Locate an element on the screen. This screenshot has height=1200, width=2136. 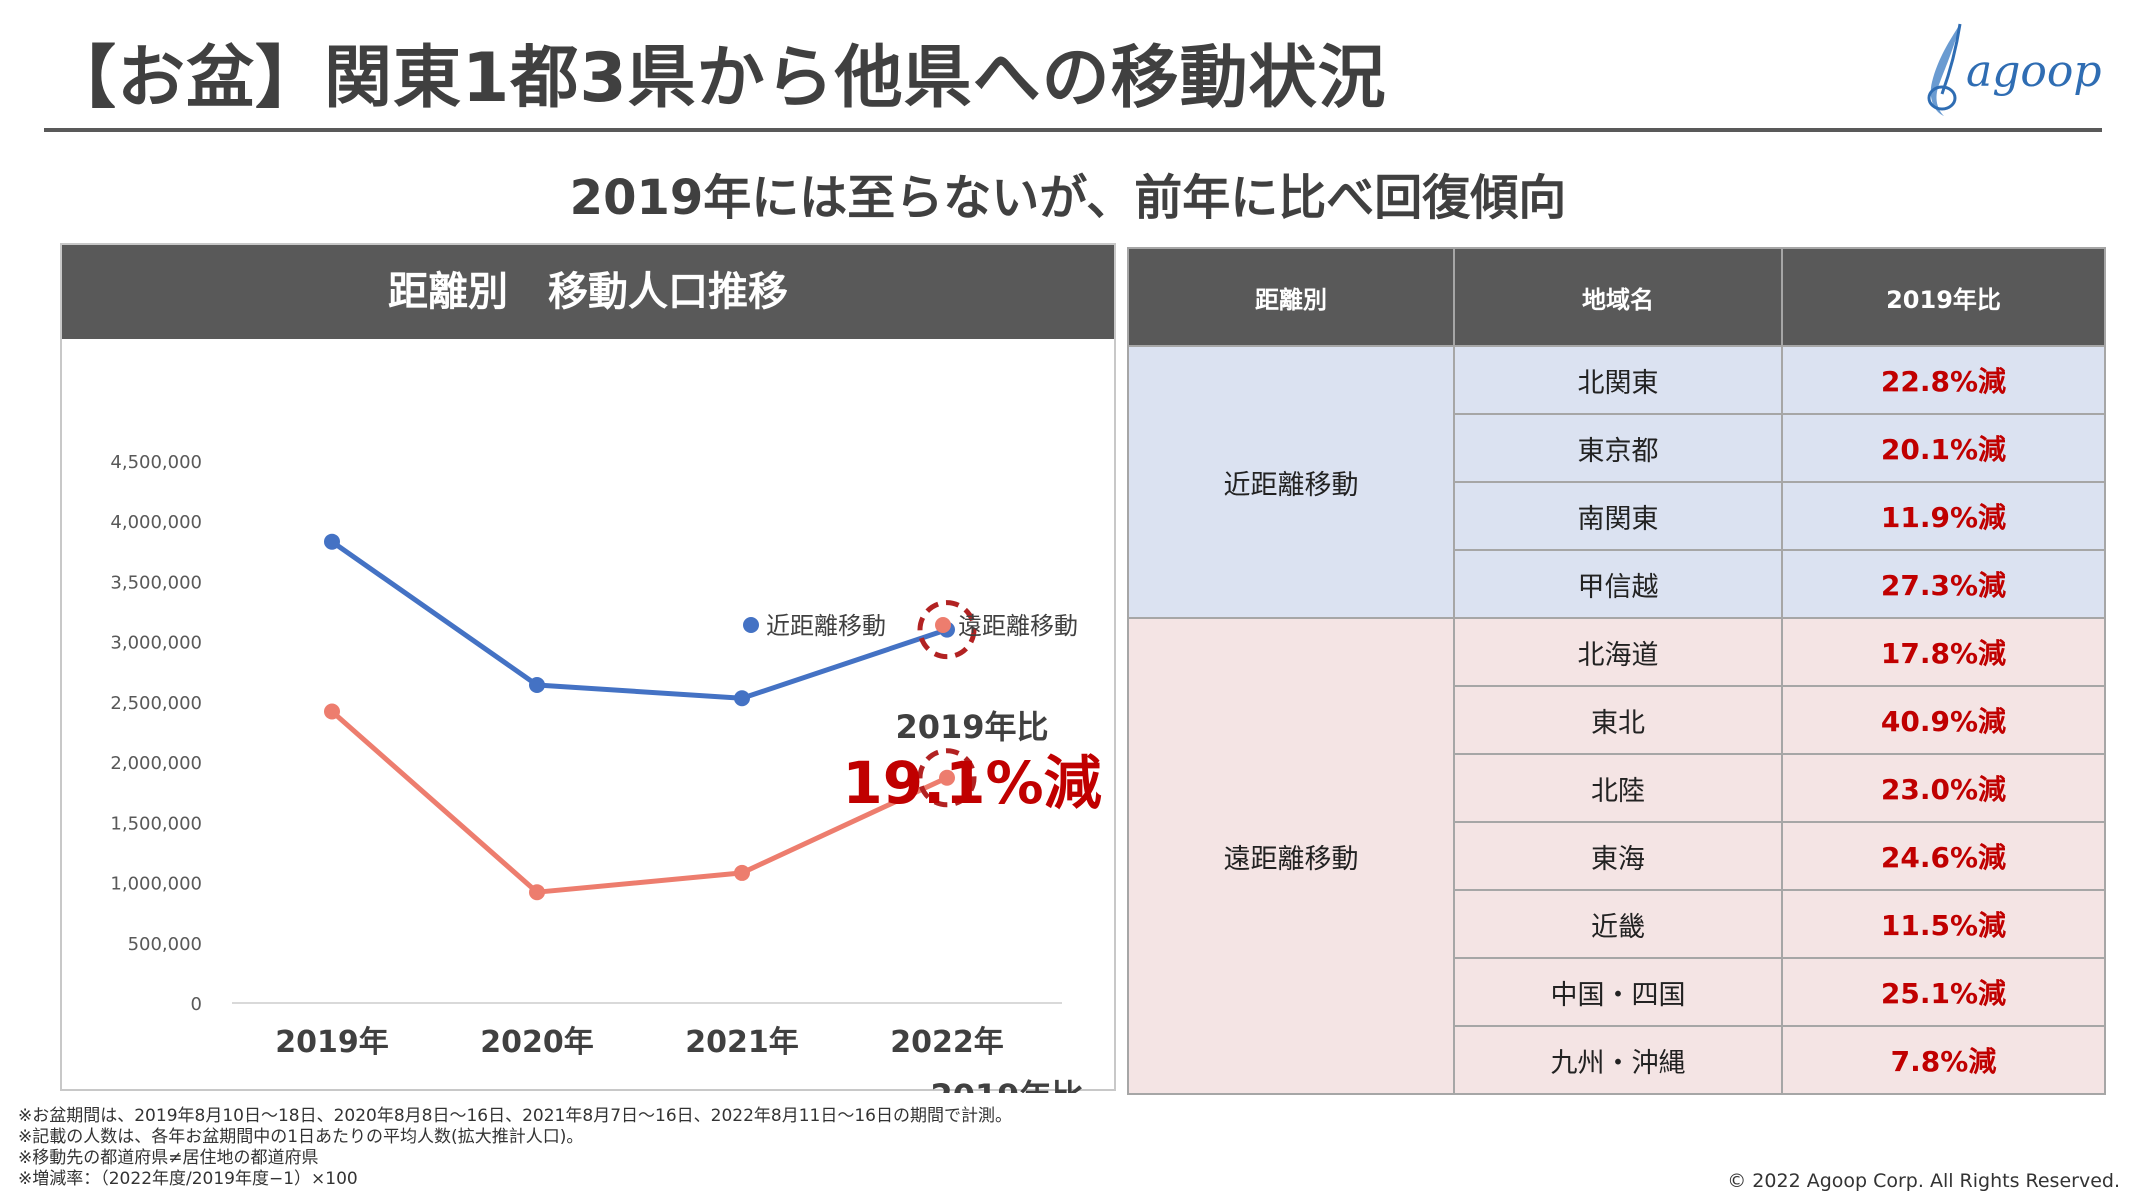
table-row: 中国・四国 25.1%減 is located at coordinates (1617, 992).